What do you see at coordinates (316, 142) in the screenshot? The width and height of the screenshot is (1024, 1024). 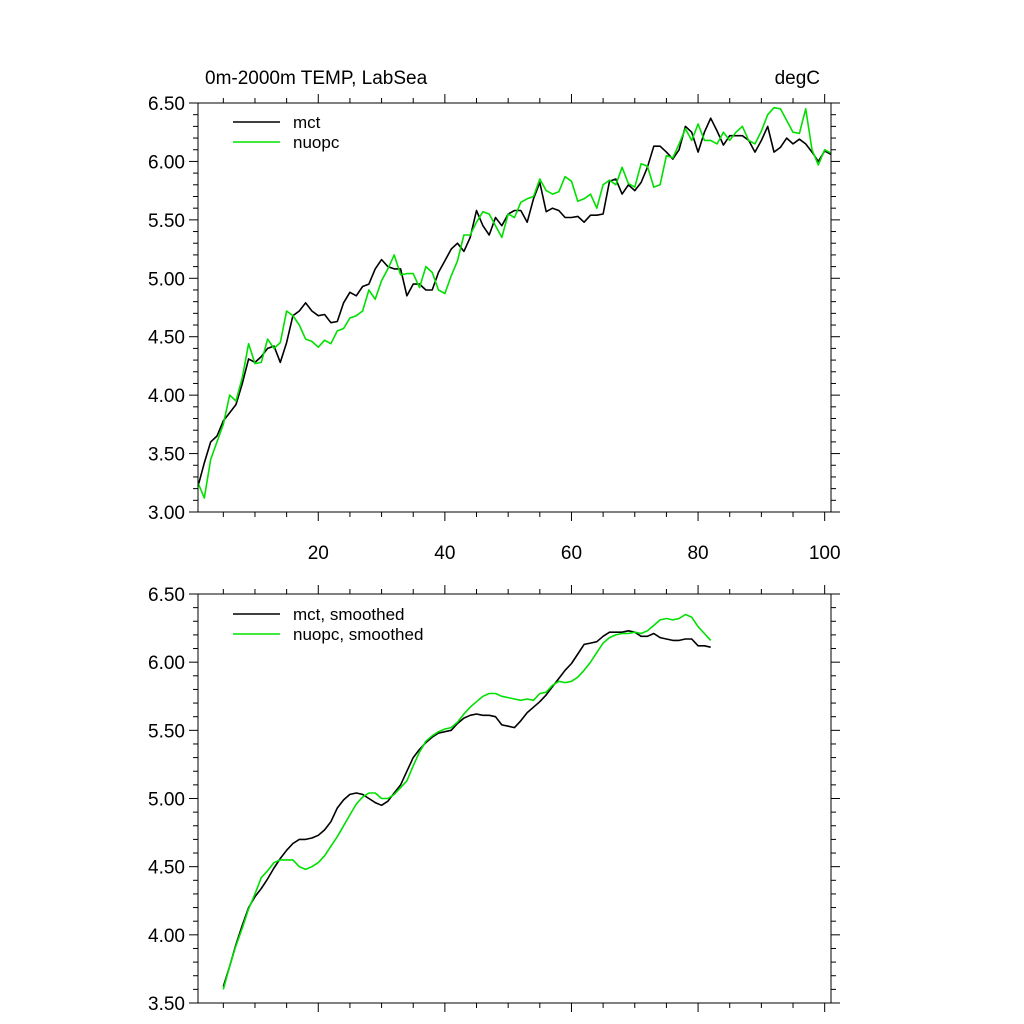 I see `legend-label-nuopc: nuopc` at bounding box center [316, 142].